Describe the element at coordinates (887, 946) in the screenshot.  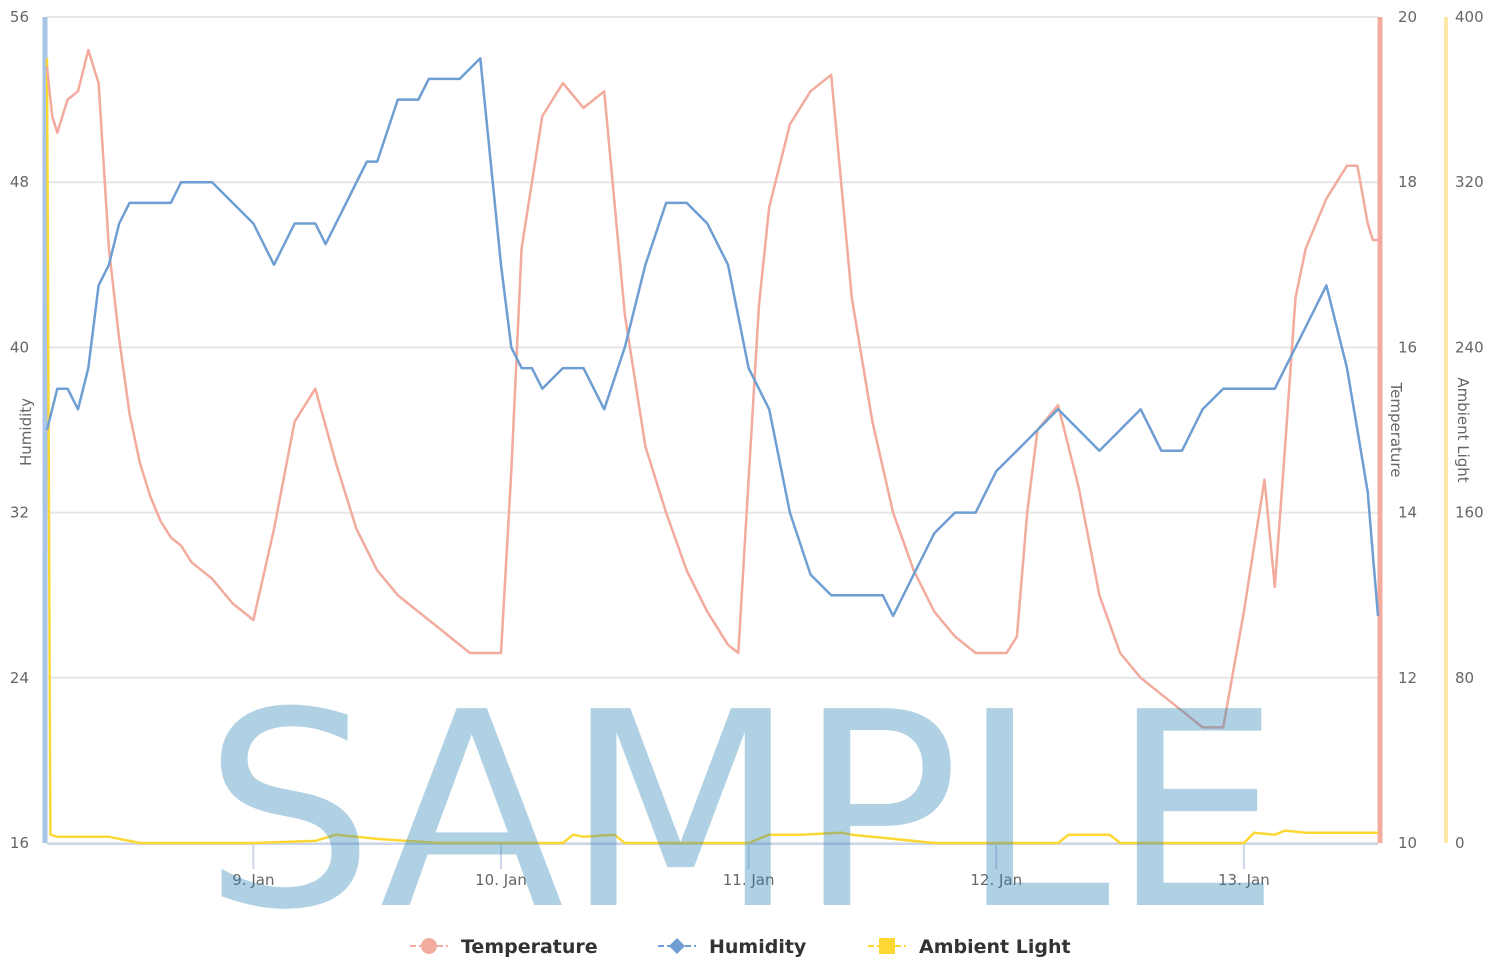
I see `legend-square-marker` at that location.